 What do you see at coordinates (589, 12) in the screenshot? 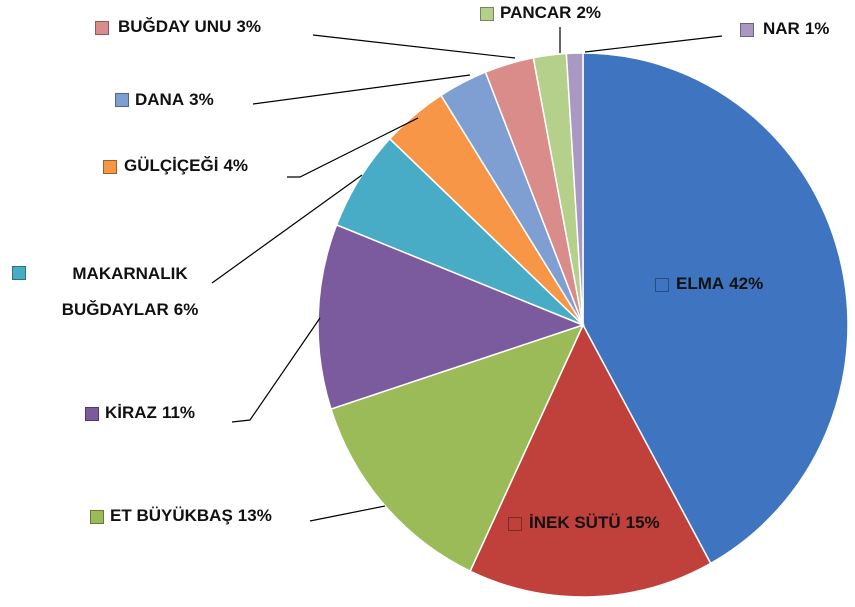
I see `value-label: 2%` at bounding box center [589, 12].